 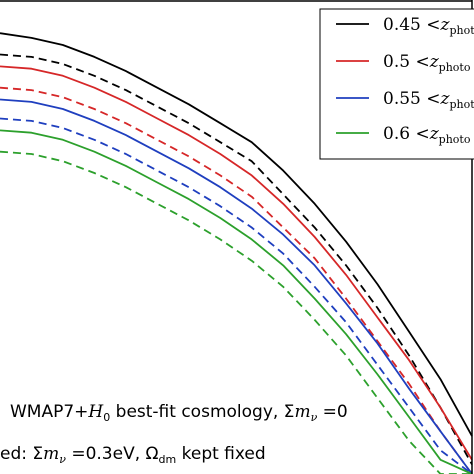 I want to click on legend-label-2: 0.55 <zphoto, so click(x=428, y=100).